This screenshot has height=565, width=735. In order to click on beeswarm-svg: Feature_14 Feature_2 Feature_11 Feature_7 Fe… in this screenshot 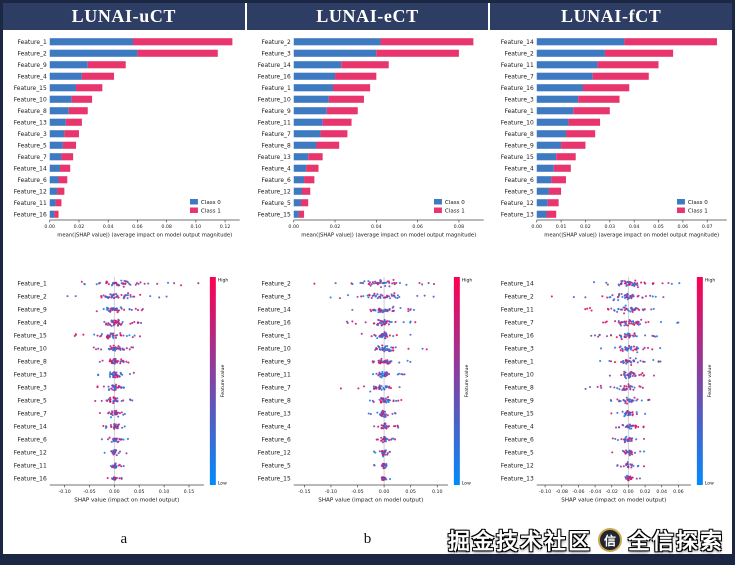, I will do `click(608, 390)`.